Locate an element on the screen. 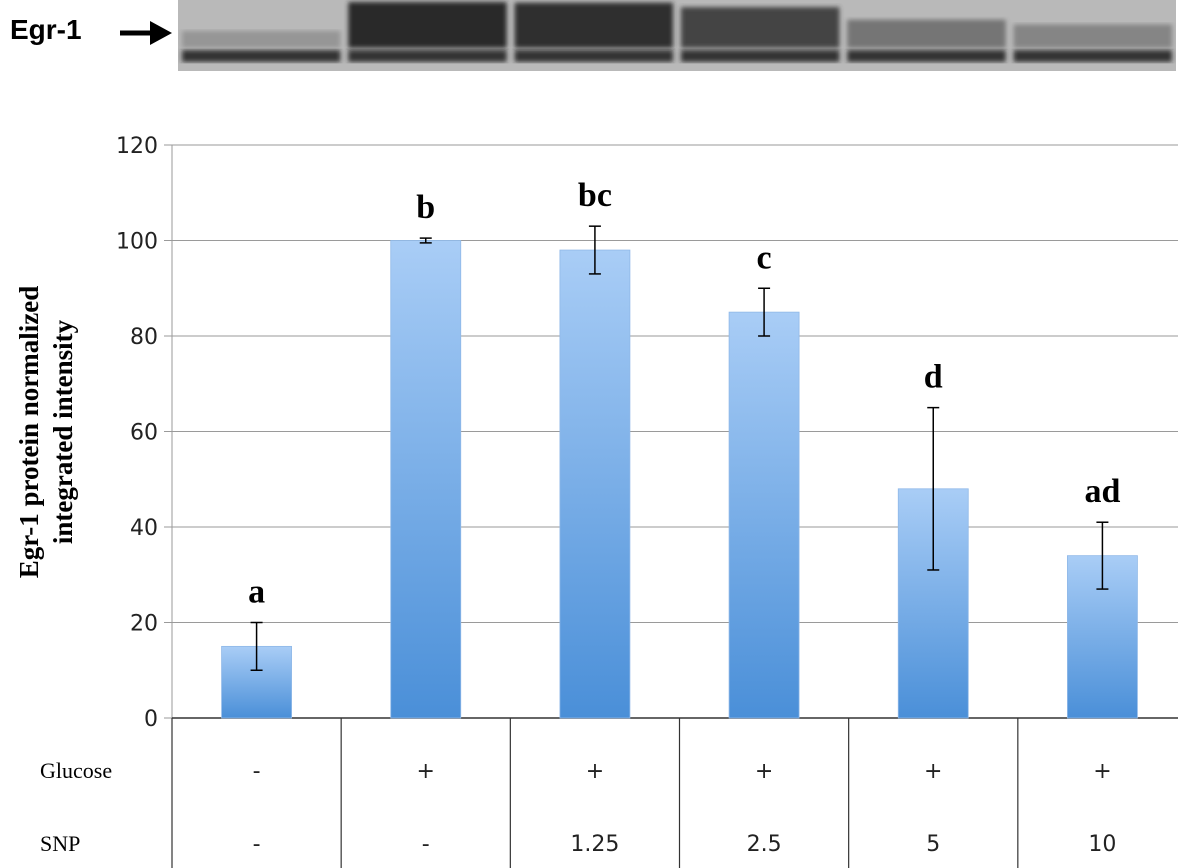 The image size is (1178, 868). y-tick-label: 20 is located at coordinates (144, 624).